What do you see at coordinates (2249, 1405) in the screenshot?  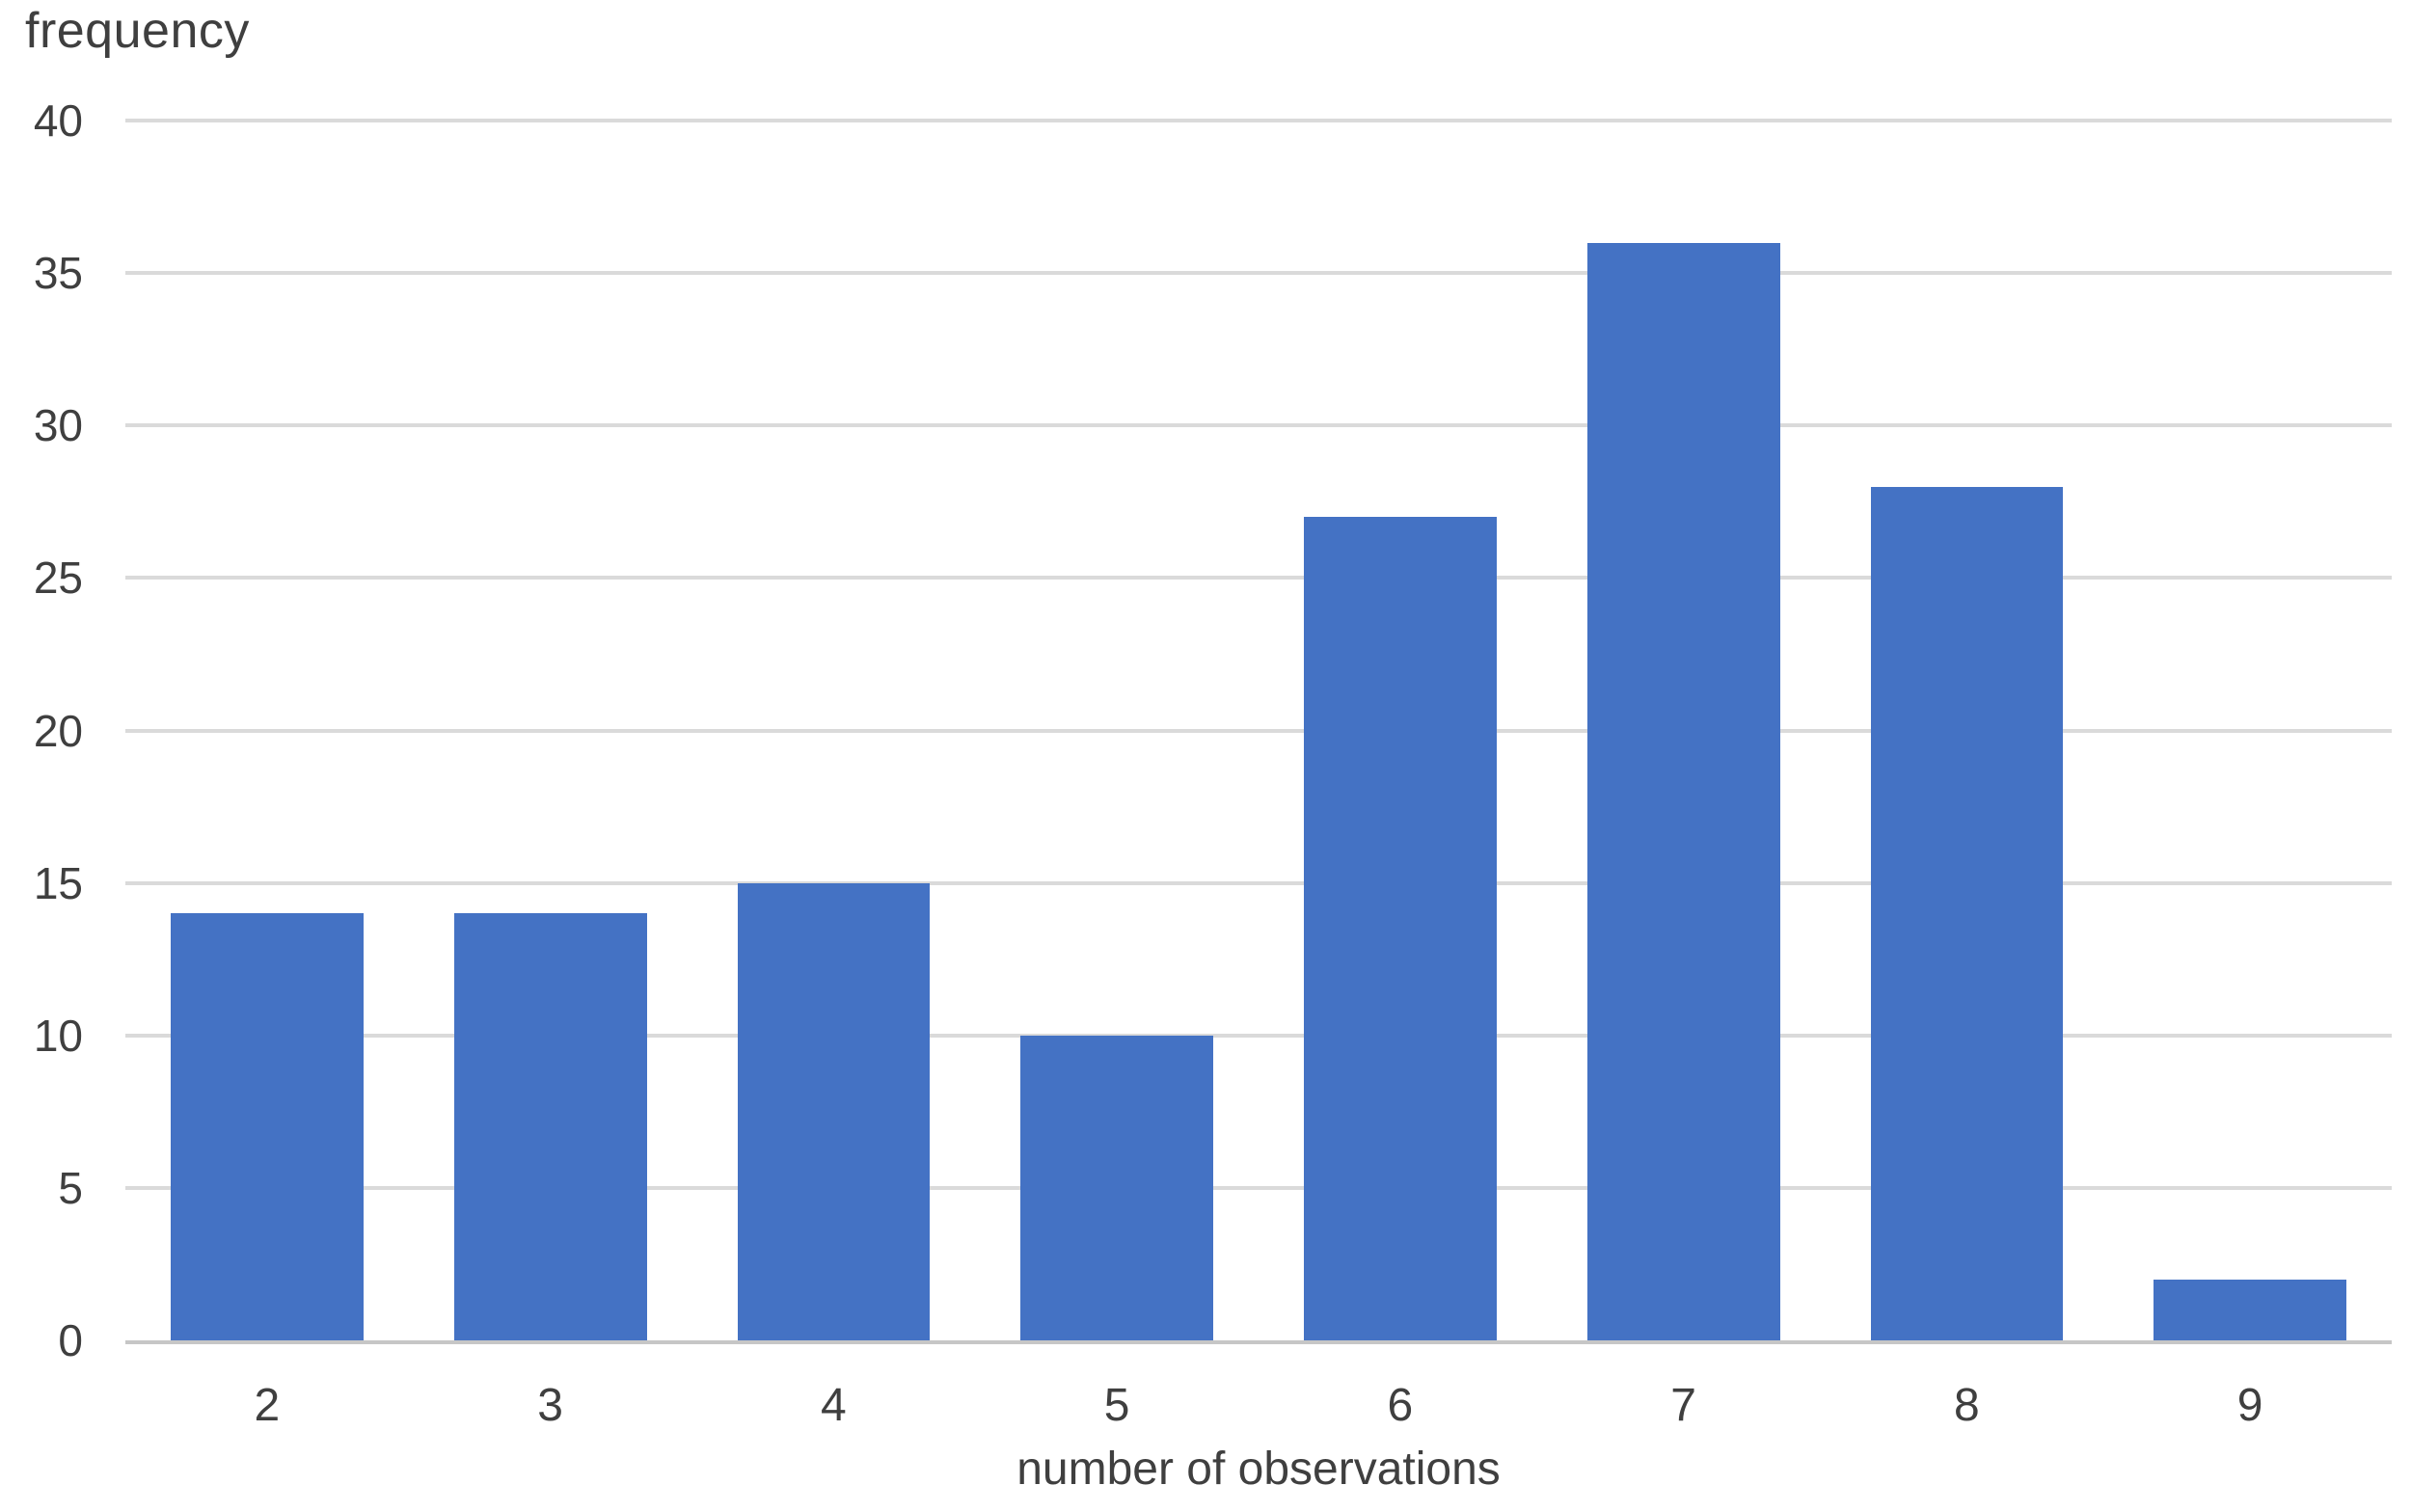 I see `x-tick-label-9: 9` at bounding box center [2249, 1405].